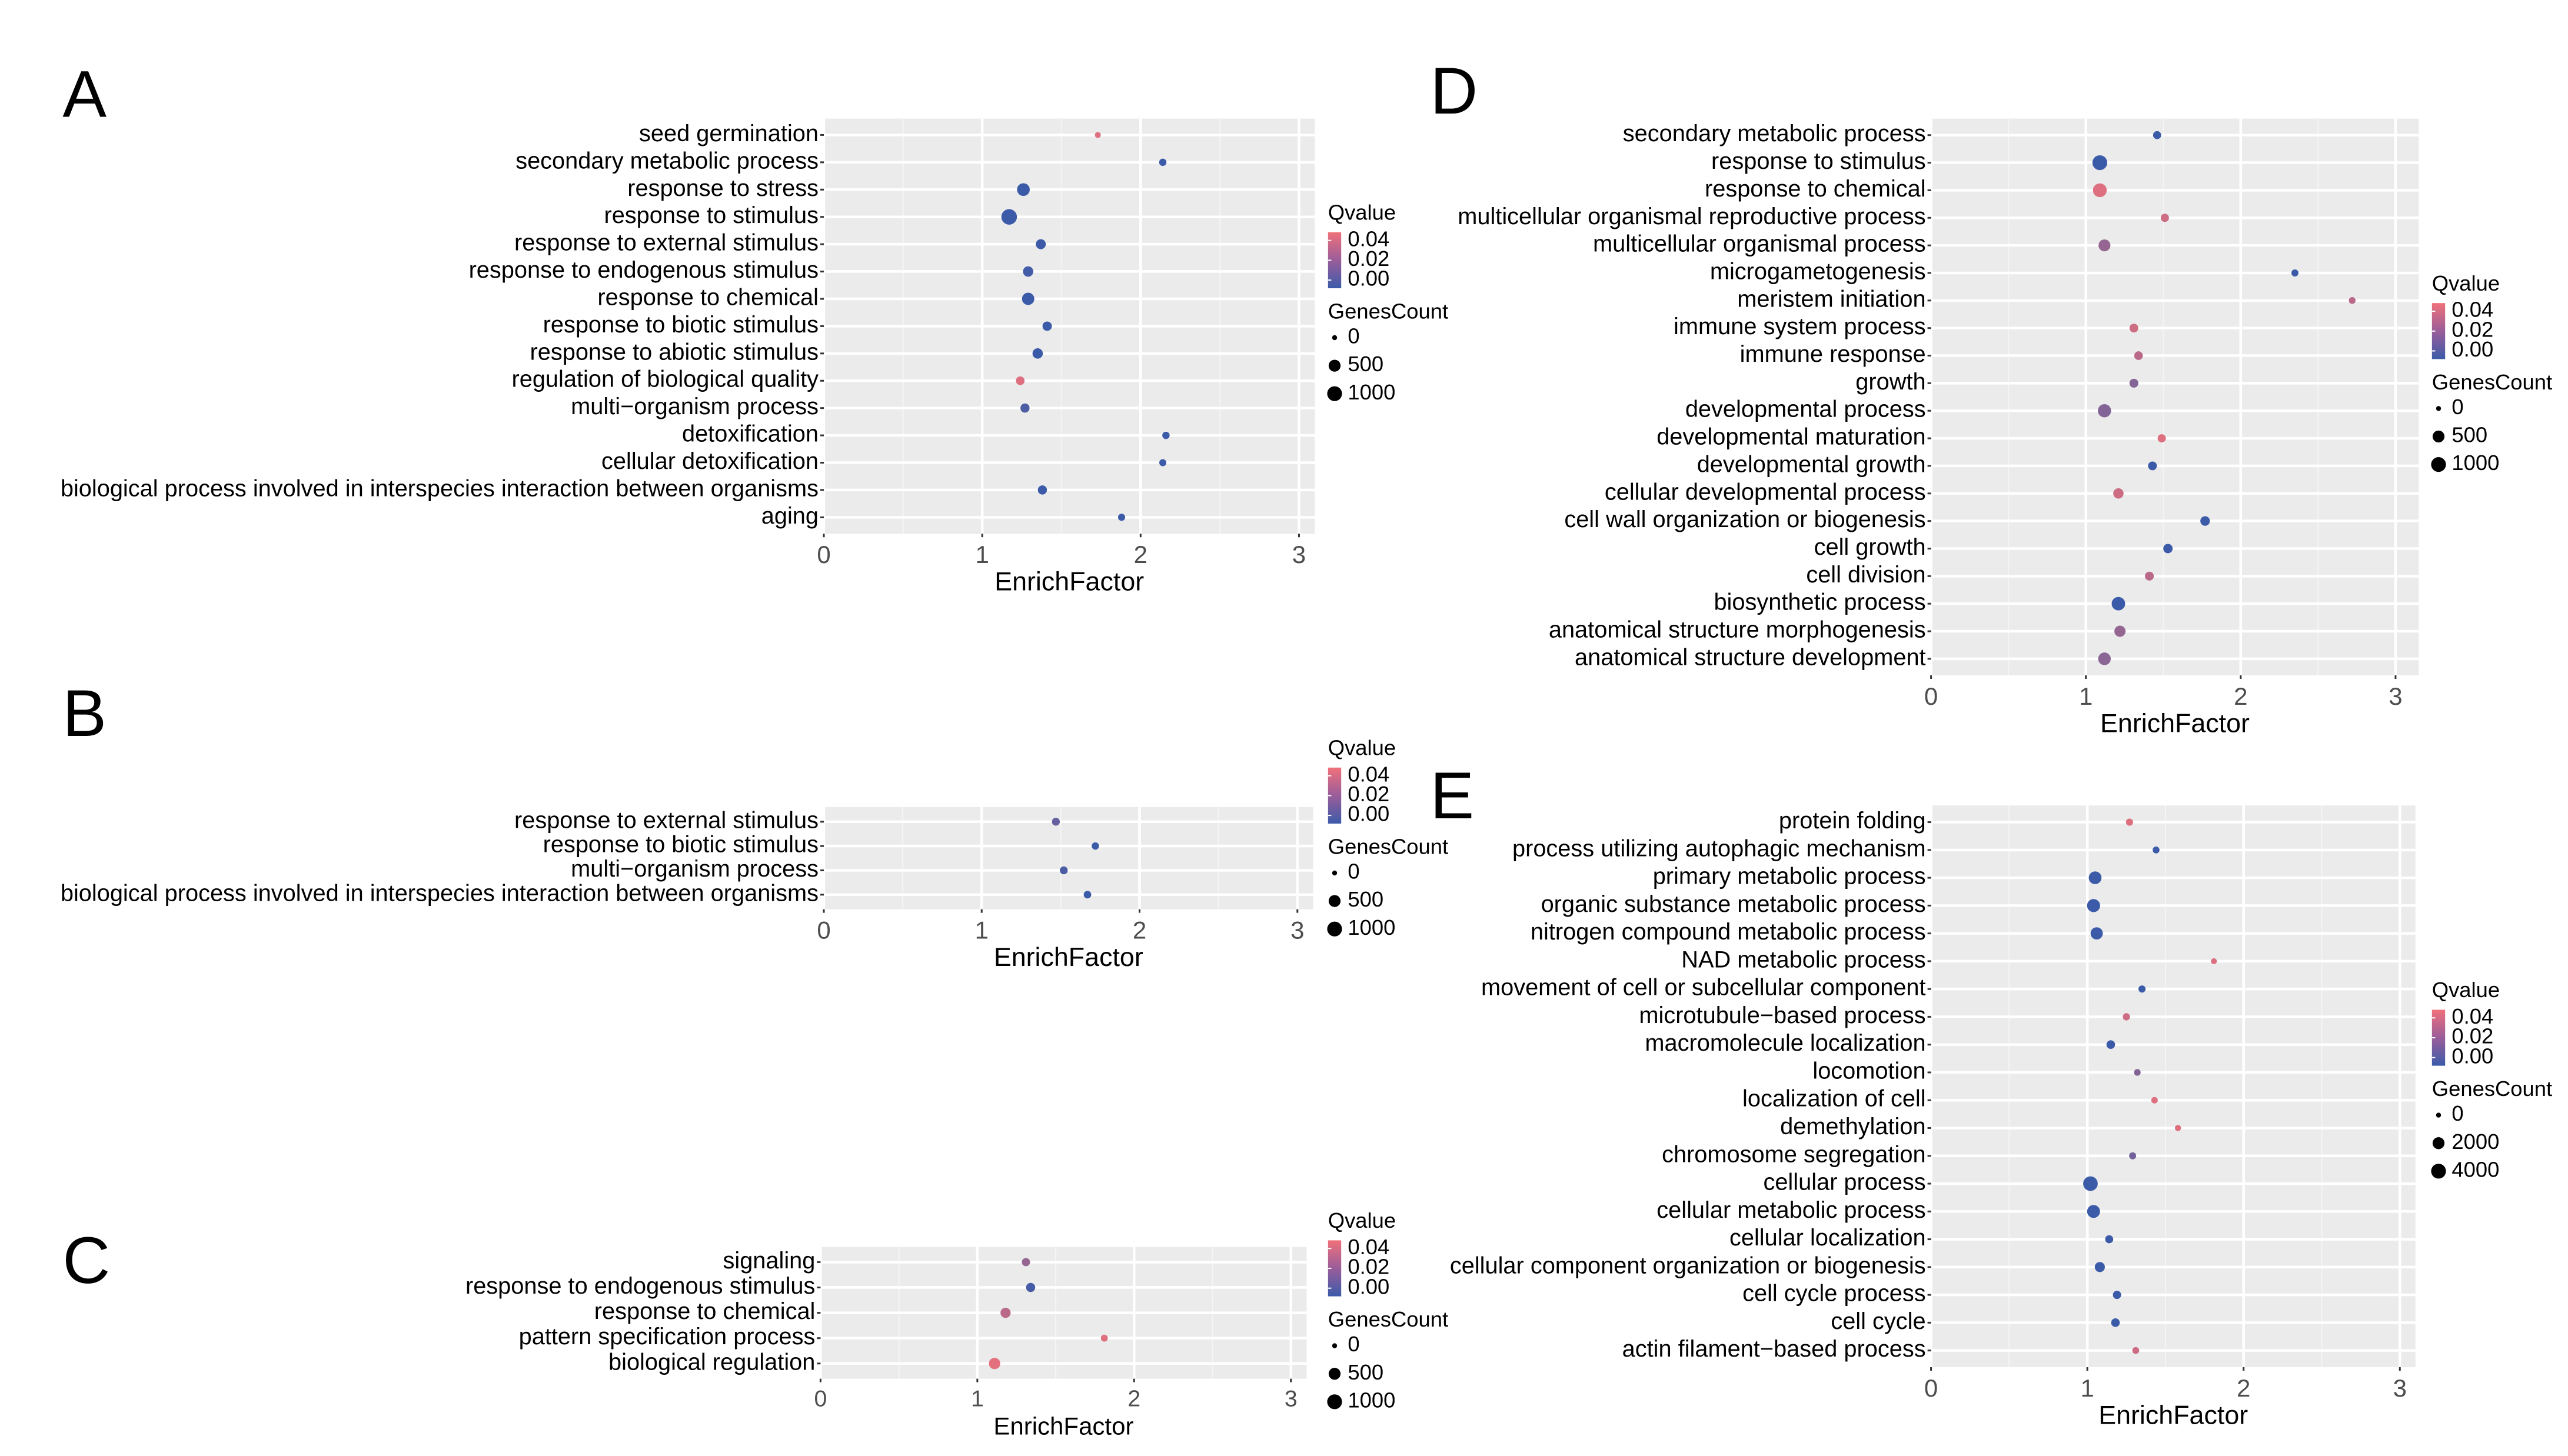 This screenshot has height=1456, width=2568. Describe the element at coordinates (2175, 723) in the screenshot. I see `x-axis-title: EnrichFactor` at that location.